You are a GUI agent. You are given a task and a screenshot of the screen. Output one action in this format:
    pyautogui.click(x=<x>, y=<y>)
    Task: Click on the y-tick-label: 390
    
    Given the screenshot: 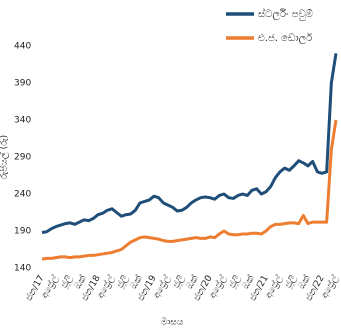 What is the action you would take?
    pyautogui.click(x=22, y=84)
    